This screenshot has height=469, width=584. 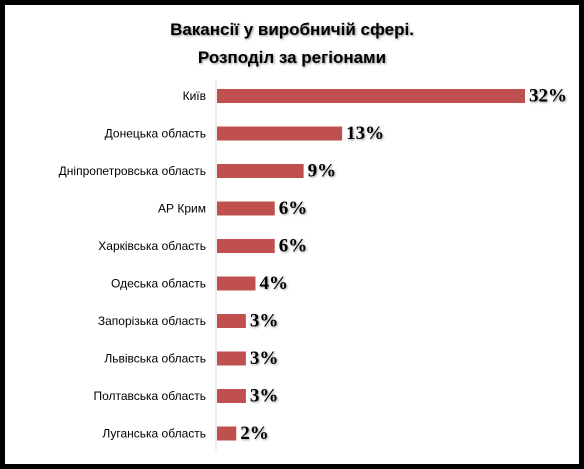 What do you see at coordinates (152, 246) in the screenshot?
I see `category-label: Харківська область` at bounding box center [152, 246].